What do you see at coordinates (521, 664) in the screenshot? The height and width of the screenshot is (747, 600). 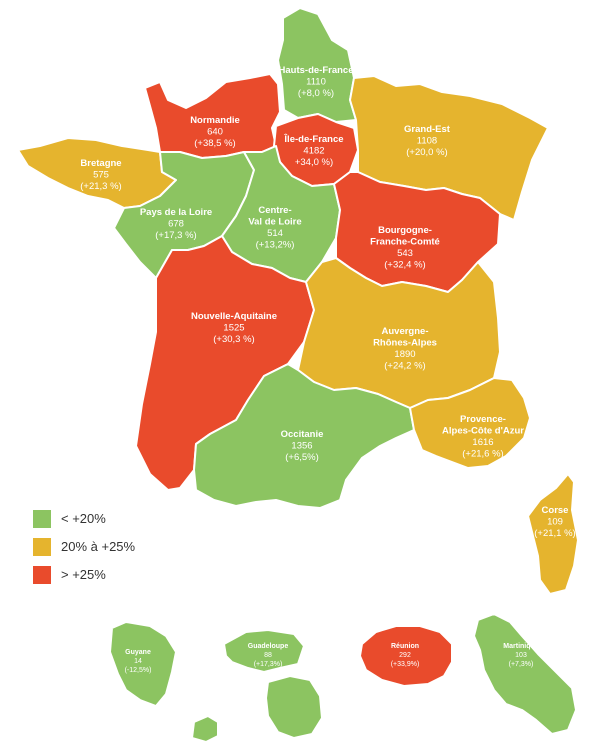 I see `region-change-martinique: (+7,3%)` at bounding box center [521, 664].